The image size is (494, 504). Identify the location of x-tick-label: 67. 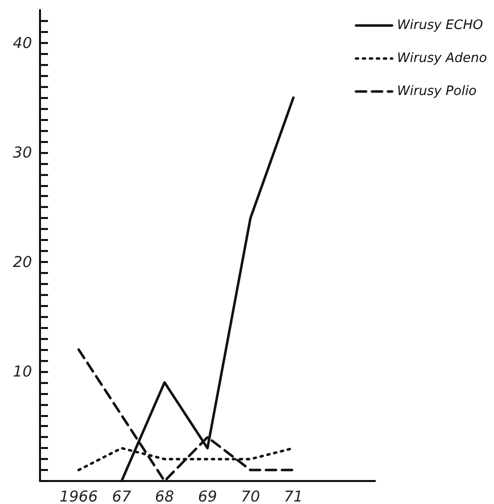
(122, 496).